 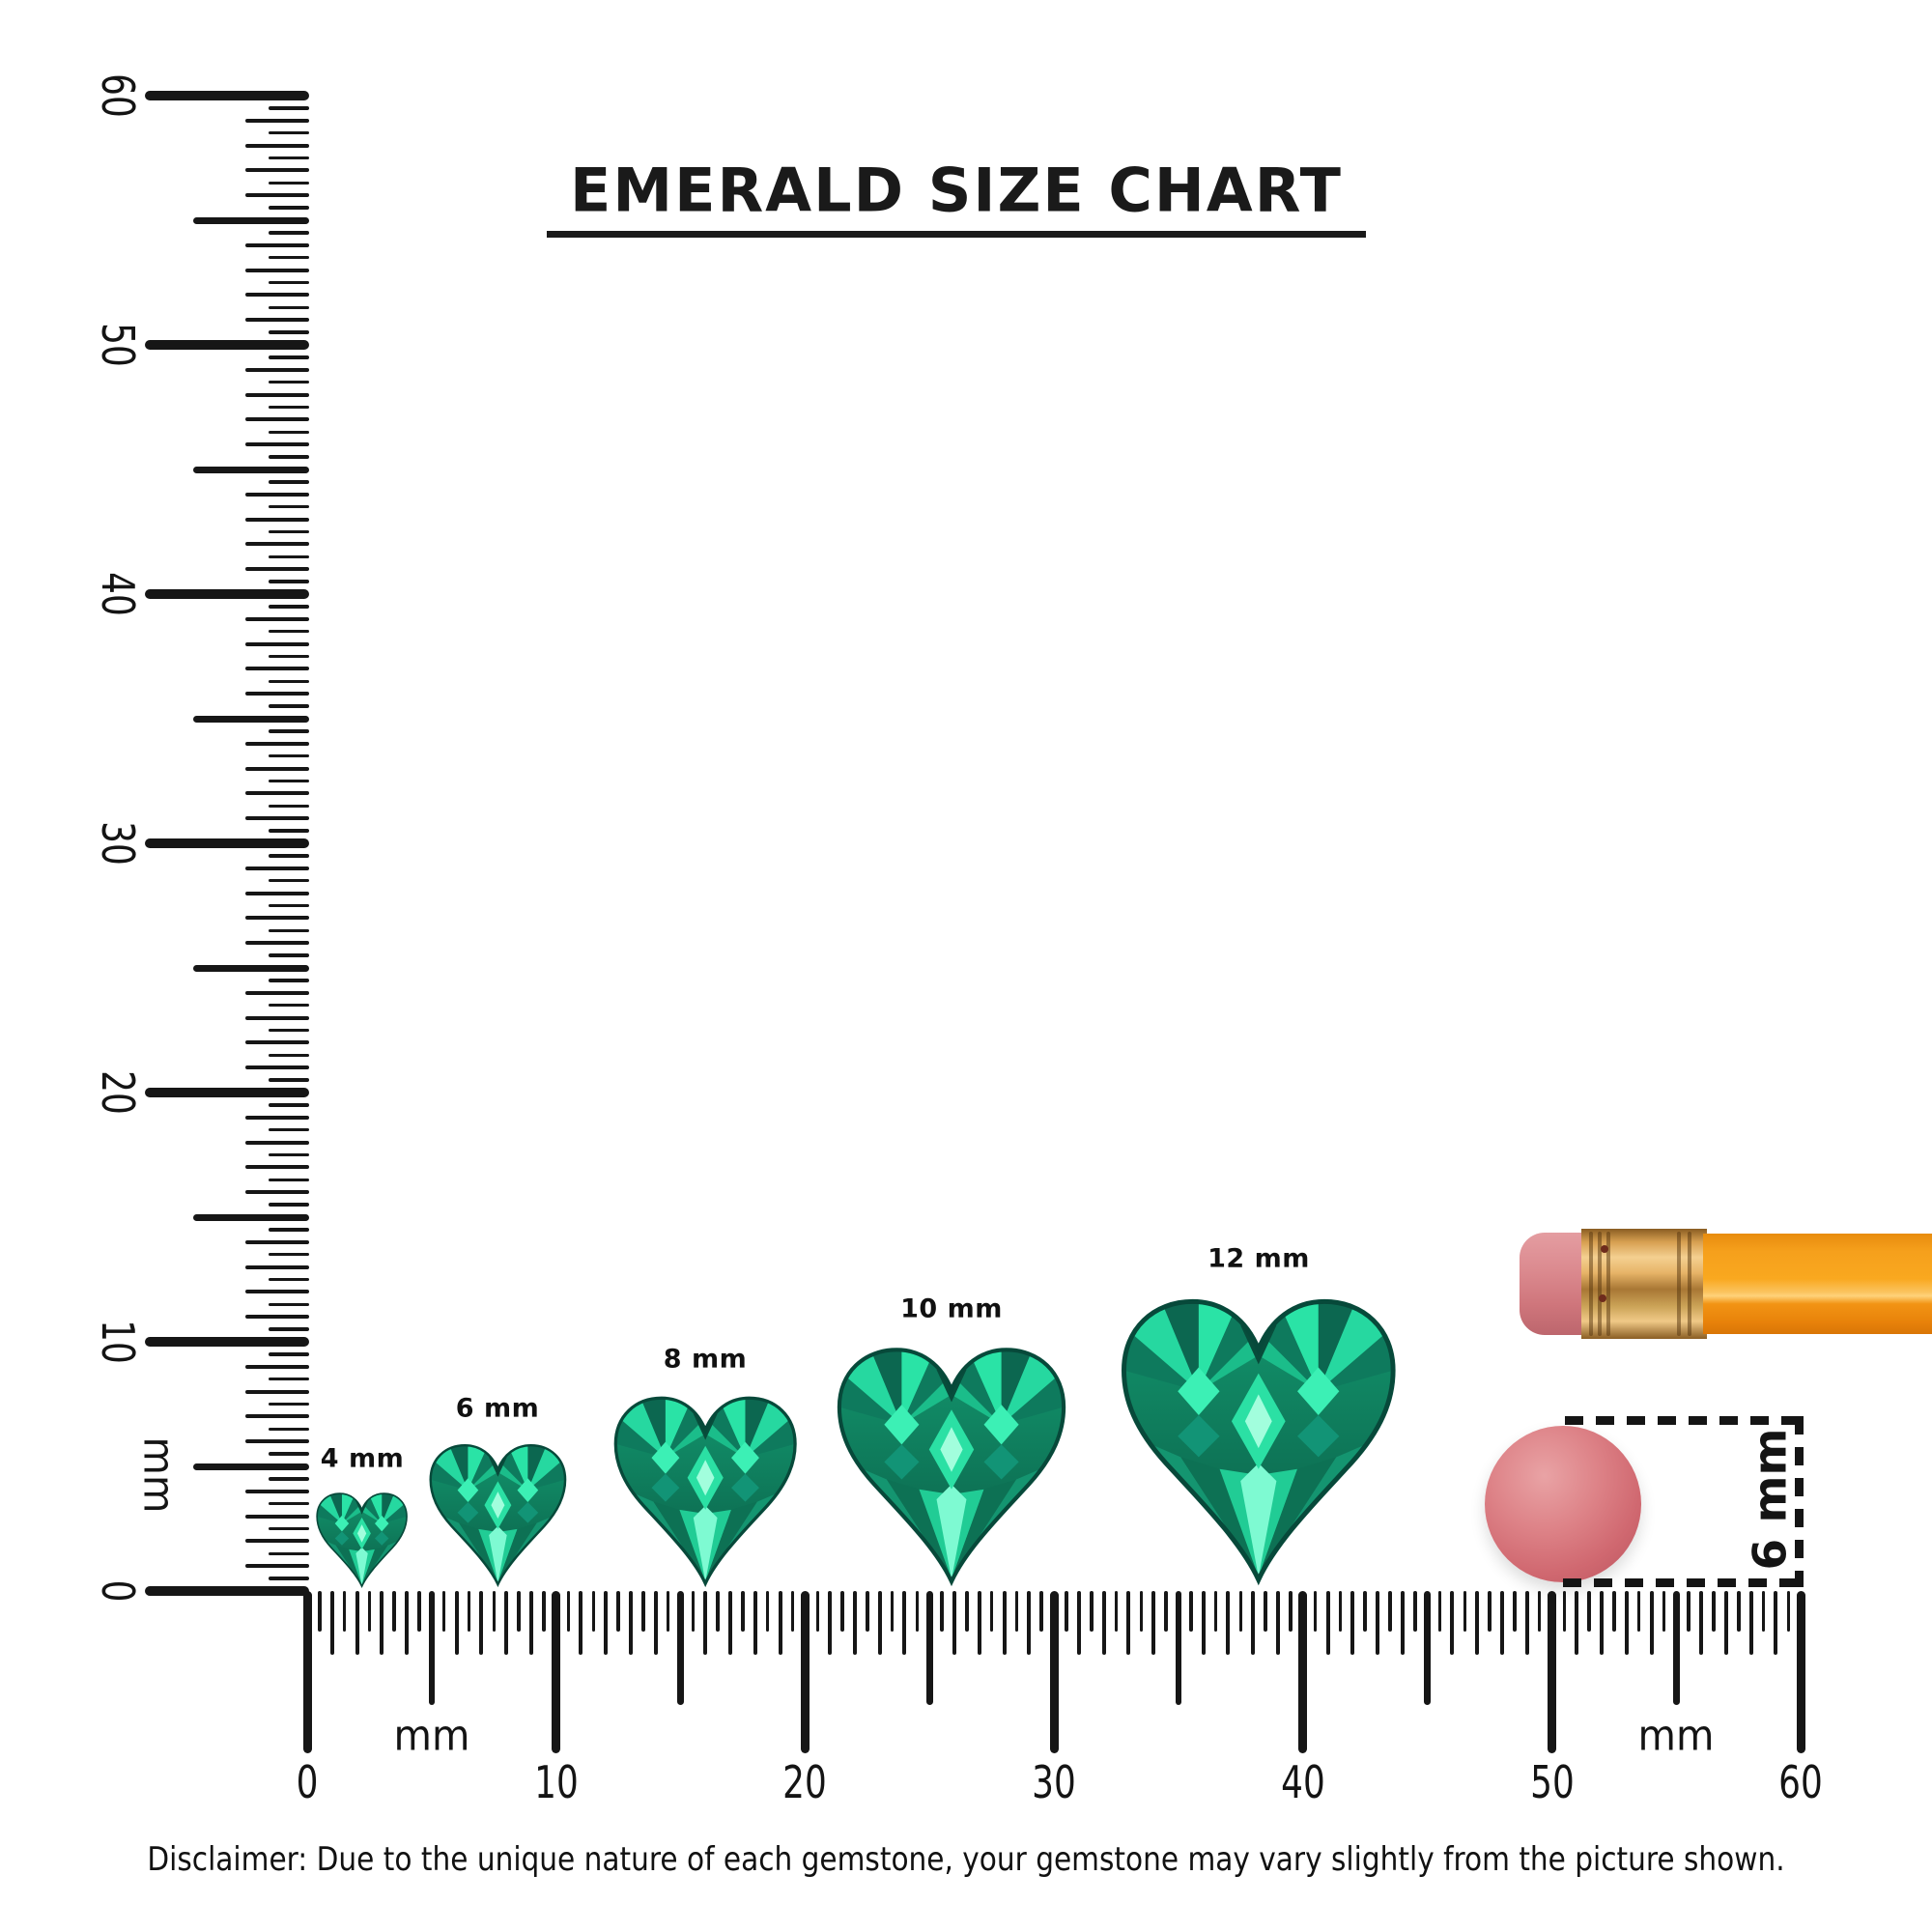 What do you see at coordinates (498, 1514) in the screenshot?
I see `gem-heart-6mm` at bounding box center [498, 1514].